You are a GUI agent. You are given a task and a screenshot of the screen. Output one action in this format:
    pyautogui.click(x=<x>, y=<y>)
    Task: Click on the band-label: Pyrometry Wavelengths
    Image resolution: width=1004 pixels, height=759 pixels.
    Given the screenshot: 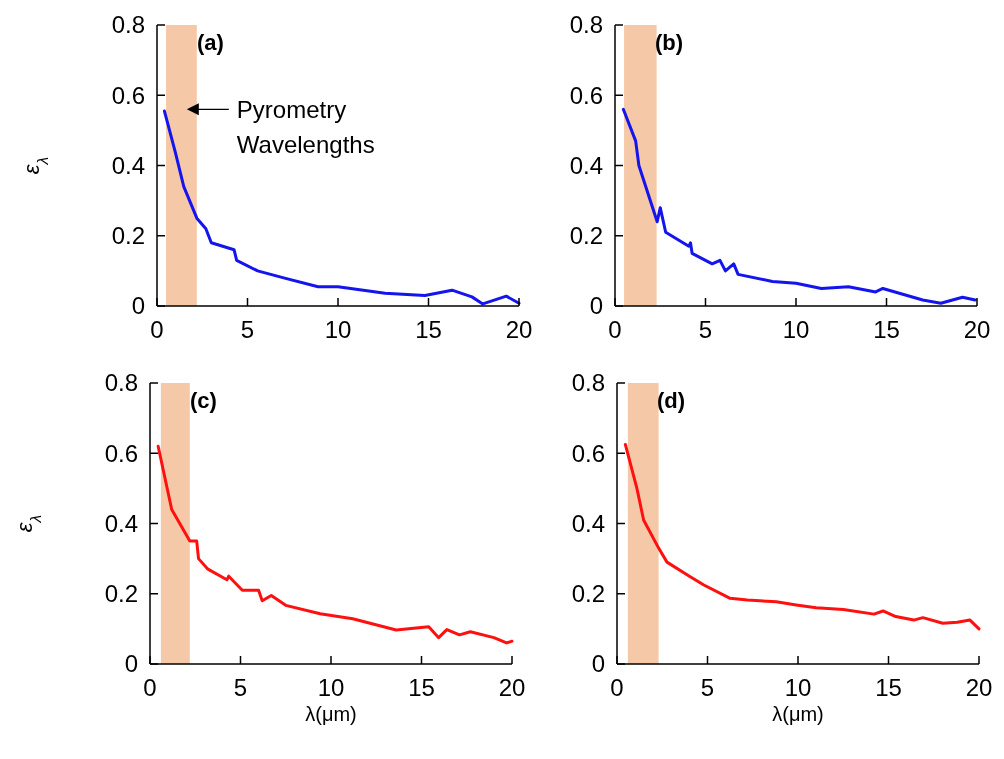 What is the action you would take?
    pyautogui.click(x=305, y=127)
    